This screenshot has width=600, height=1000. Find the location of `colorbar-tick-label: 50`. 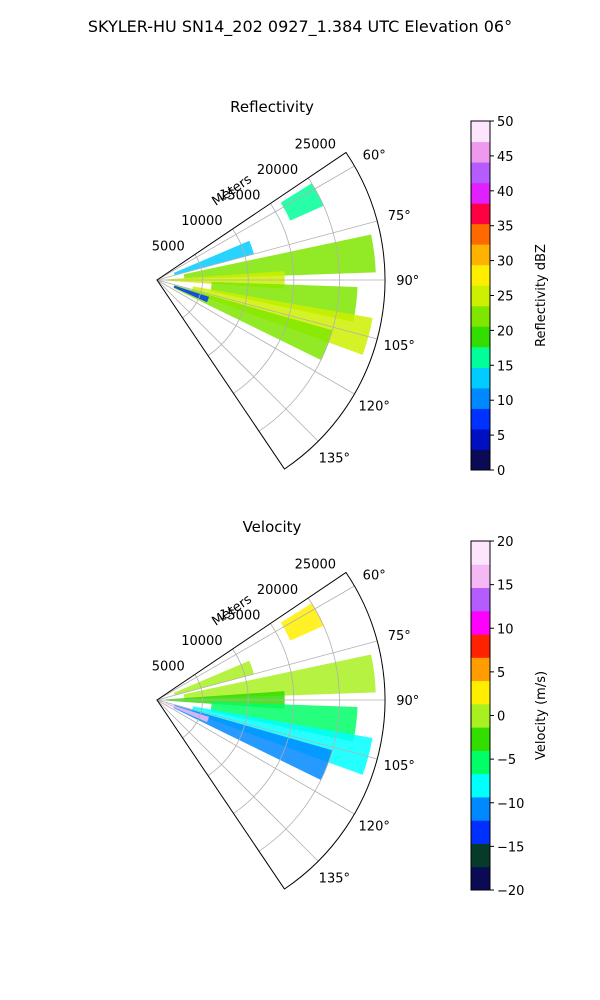

colorbar-tick-label: 50 is located at coordinates (505, 122).